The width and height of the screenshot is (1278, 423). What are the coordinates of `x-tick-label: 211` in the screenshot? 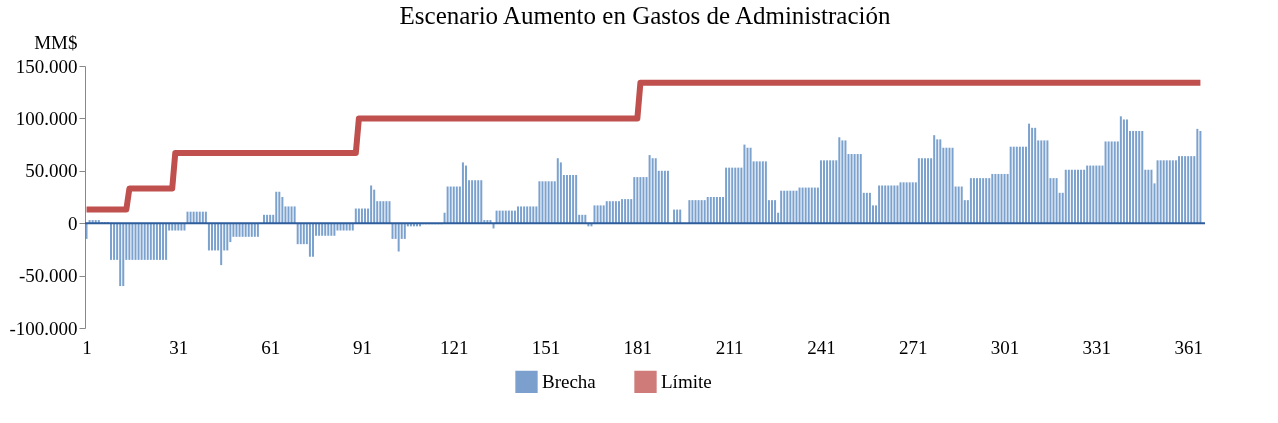 It's located at (729, 347).